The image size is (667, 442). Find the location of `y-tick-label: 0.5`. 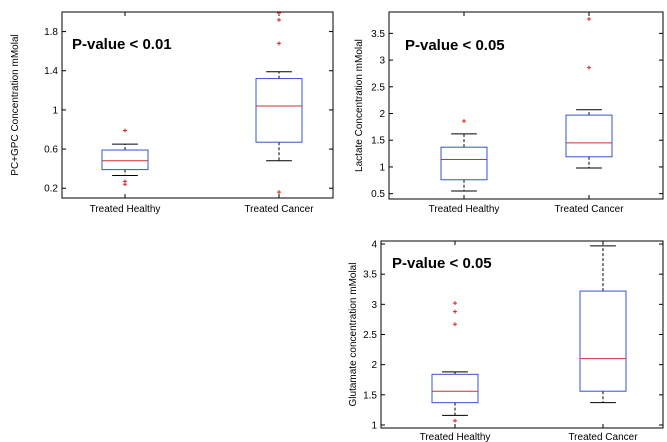

y-tick-label: 0.5 is located at coordinates (378, 194).